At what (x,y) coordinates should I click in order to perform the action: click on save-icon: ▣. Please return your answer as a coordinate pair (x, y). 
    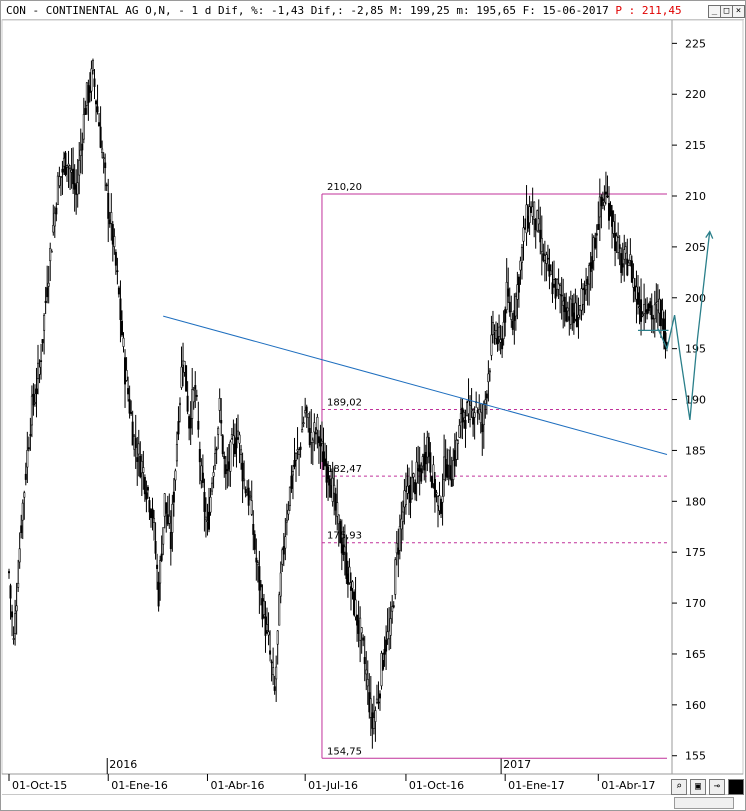
    Looking at the image, I should click on (698, 787).